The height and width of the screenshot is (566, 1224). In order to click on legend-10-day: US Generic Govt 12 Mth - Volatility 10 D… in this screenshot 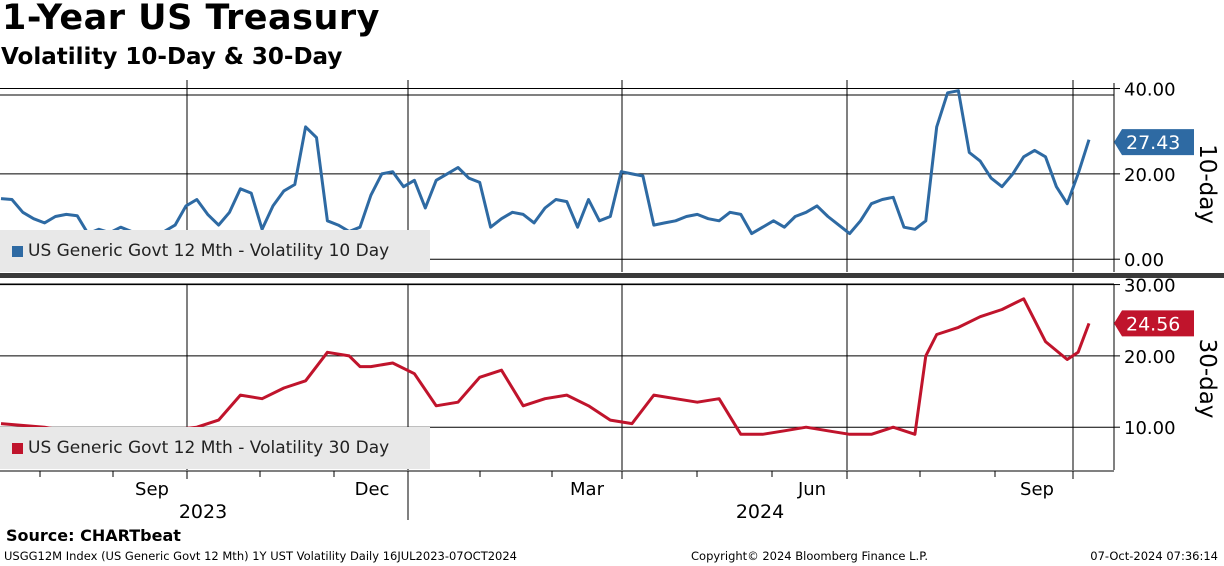, I will do `click(215, 251)`.